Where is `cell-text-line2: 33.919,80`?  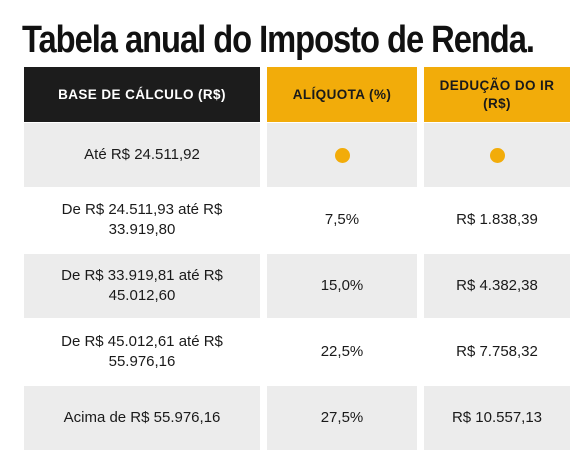 cell-text-line2: 33.919,80 is located at coordinates (142, 229).